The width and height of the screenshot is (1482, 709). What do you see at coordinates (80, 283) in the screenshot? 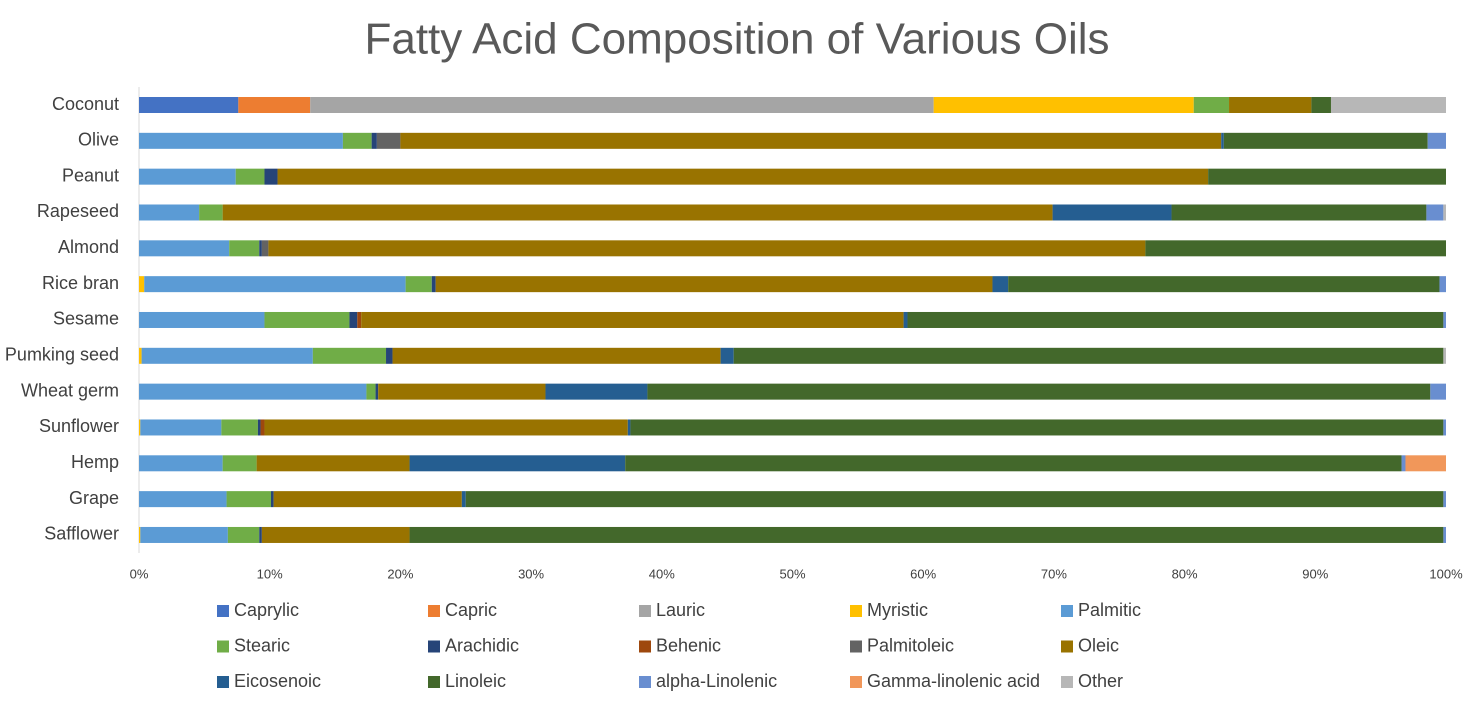
I see `y-tick-label: Rice bran` at bounding box center [80, 283].